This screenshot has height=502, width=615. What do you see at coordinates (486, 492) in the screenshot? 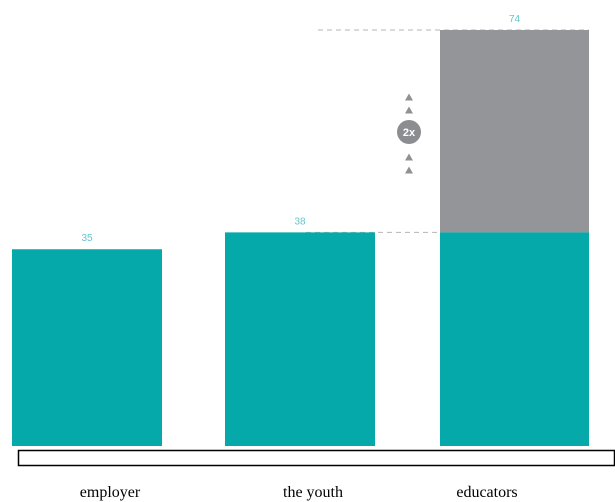
I see `category-label: educators` at bounding box center [486, 492].